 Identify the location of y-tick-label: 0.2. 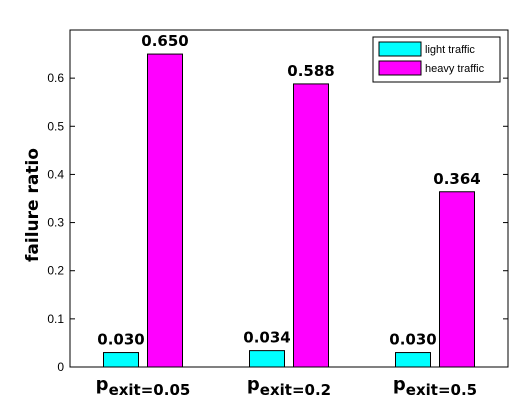
(55, 271).